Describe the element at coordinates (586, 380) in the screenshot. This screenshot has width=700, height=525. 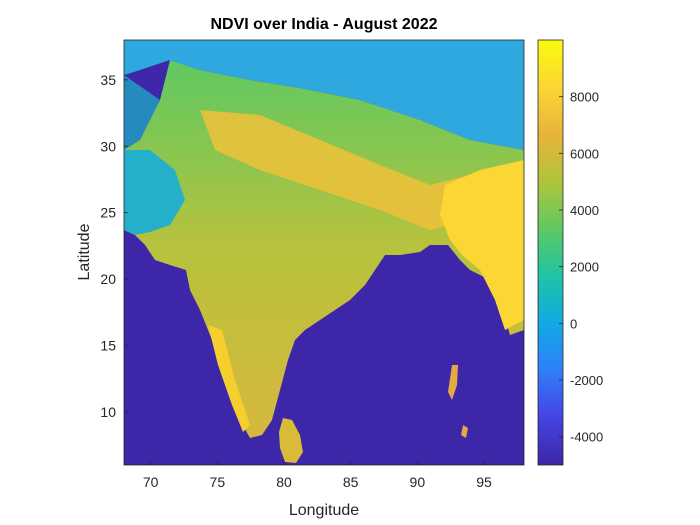
I see `colorbar-tick-label: -2000` at that location.